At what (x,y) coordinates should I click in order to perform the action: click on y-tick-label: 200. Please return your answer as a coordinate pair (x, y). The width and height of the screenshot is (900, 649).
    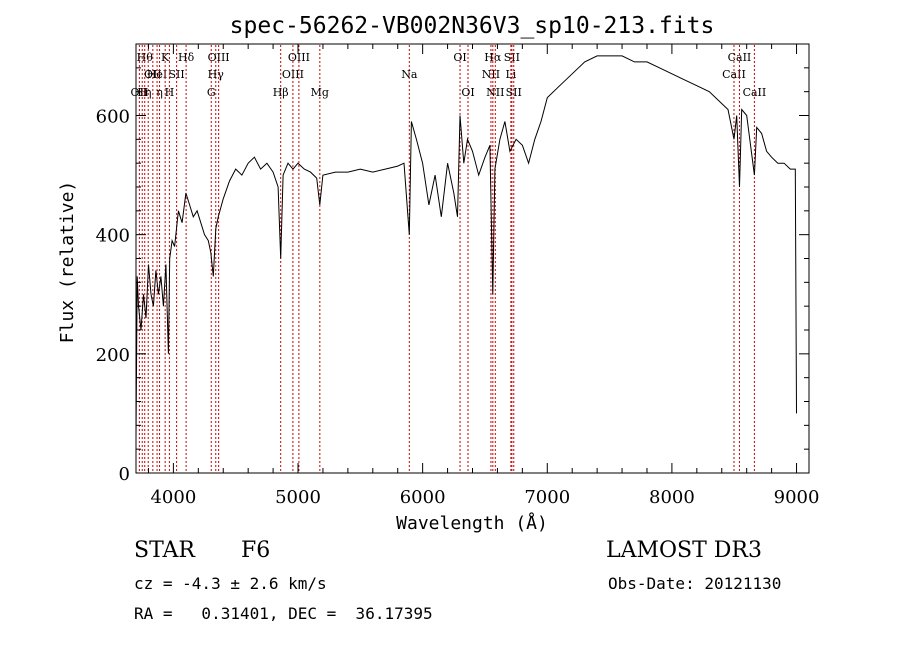
    Looking at the image, I should click on (113, 355).